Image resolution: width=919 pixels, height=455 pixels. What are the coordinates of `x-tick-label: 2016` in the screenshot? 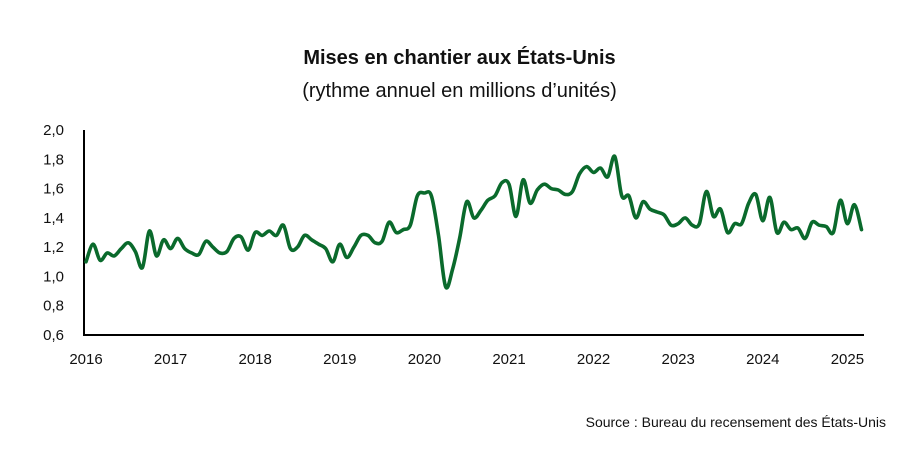 It's located at (85, 359).